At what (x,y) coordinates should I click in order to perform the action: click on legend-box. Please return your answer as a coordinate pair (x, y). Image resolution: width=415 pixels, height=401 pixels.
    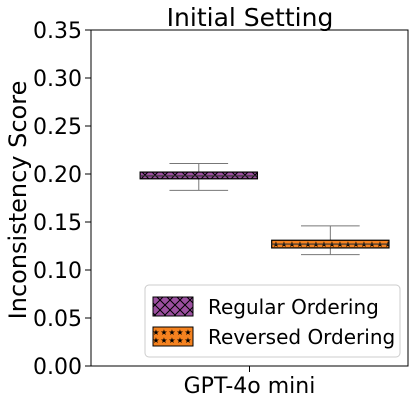
    Looking at the image, I should click on (272, 321).